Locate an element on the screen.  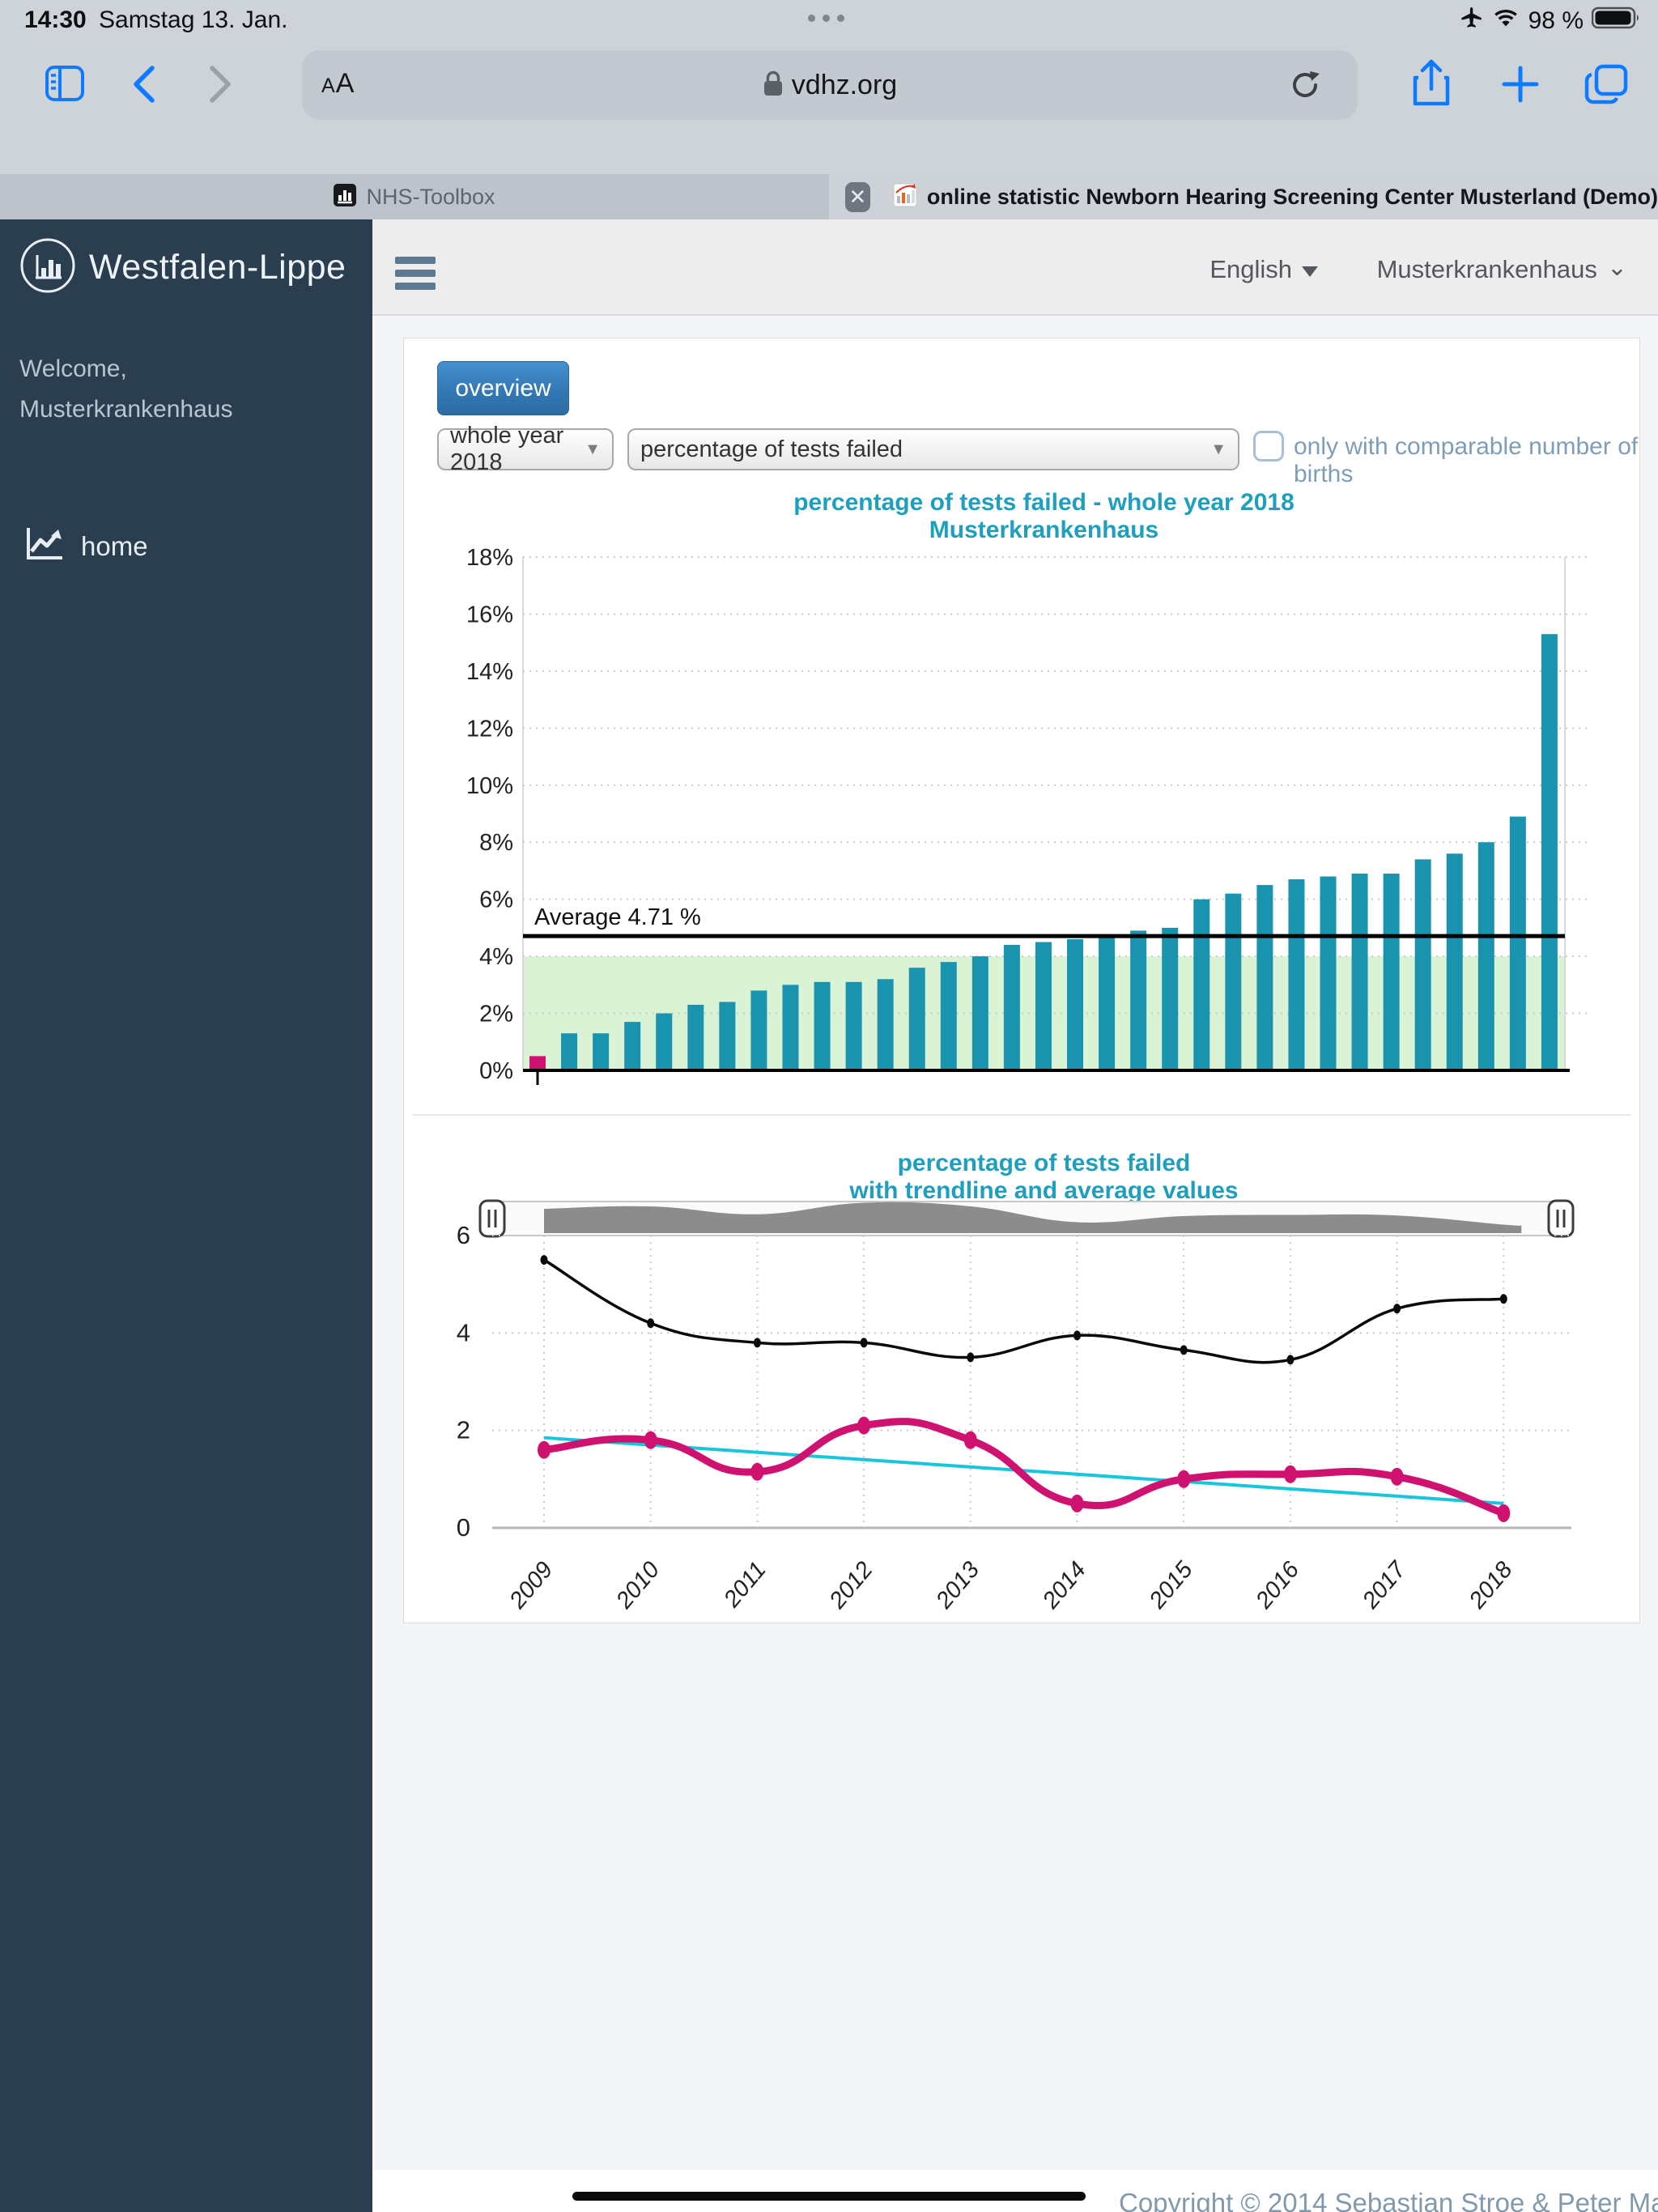
browser-toolbar: AA vdhz.org is located at coordinates (829, 107).